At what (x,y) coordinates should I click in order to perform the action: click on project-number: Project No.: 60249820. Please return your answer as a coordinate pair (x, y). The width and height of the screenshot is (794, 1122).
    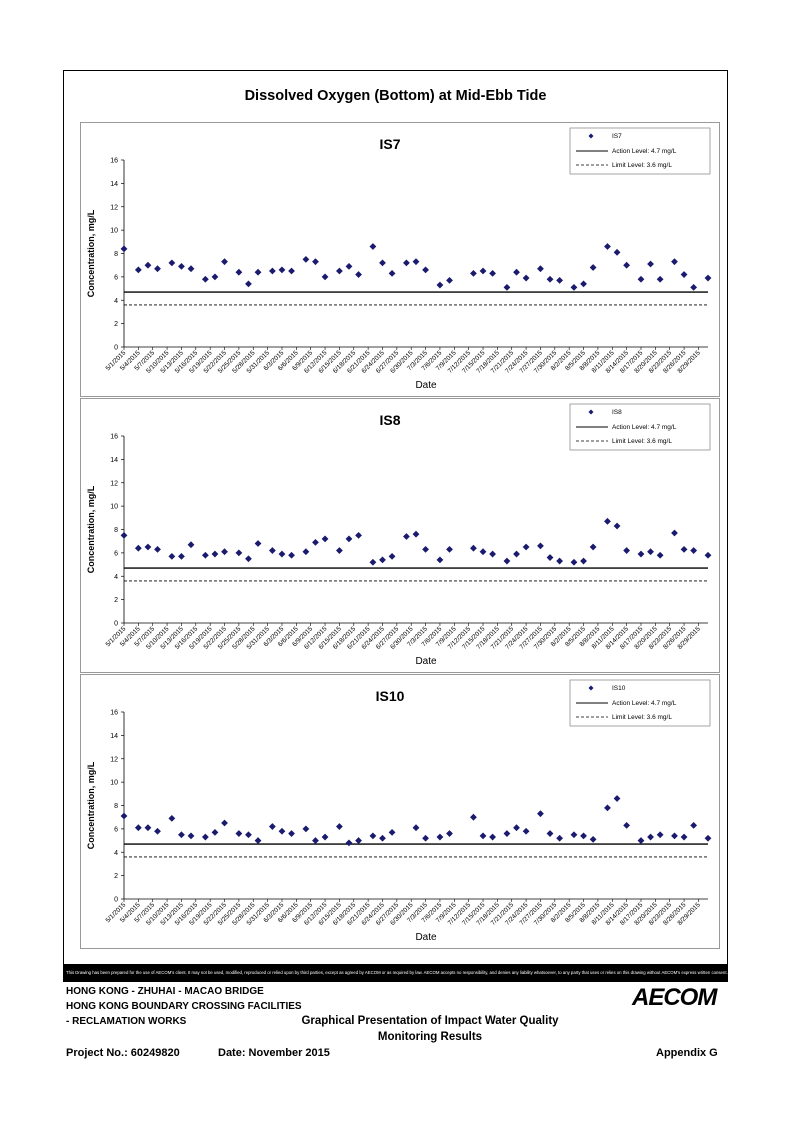
    Looking at the image, I should click on (123, 1053).